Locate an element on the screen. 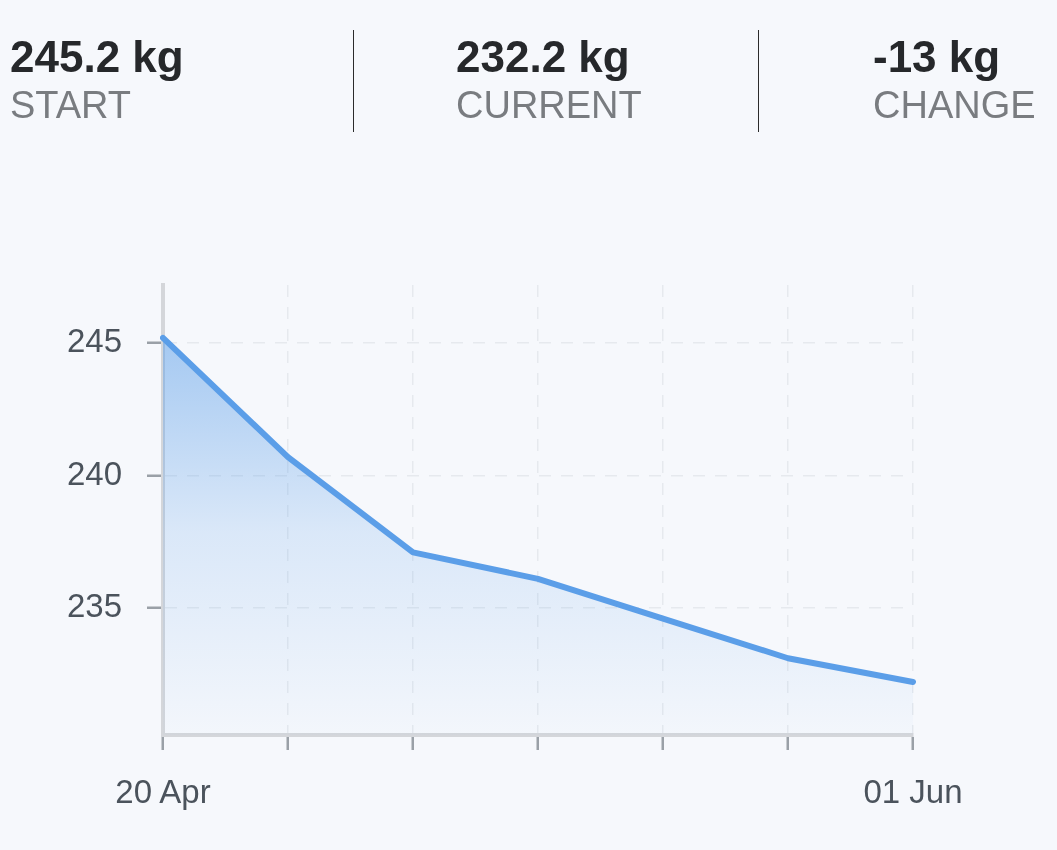 Image resolution: width=1057 pixels, height=850 pixels. text: 245.2 kg is located at coordinates (97, 57).